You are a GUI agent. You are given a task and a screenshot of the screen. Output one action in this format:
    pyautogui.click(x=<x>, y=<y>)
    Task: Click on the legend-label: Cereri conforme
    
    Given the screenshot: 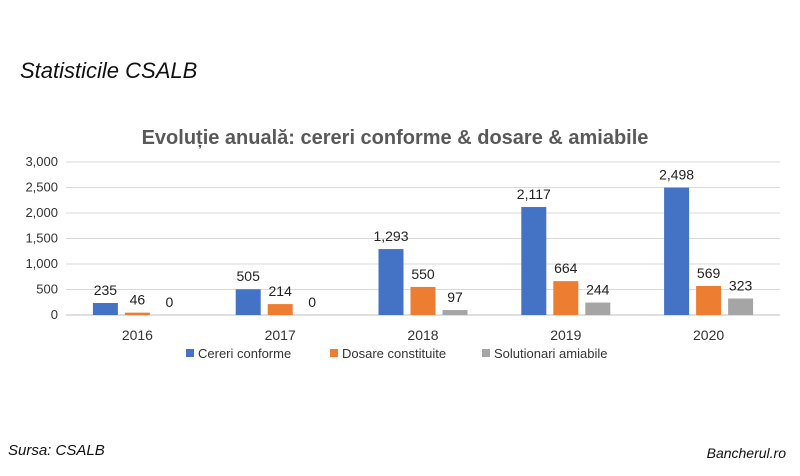 What is the action you would take?
    pyautogui.click(x=244, y=353)
    